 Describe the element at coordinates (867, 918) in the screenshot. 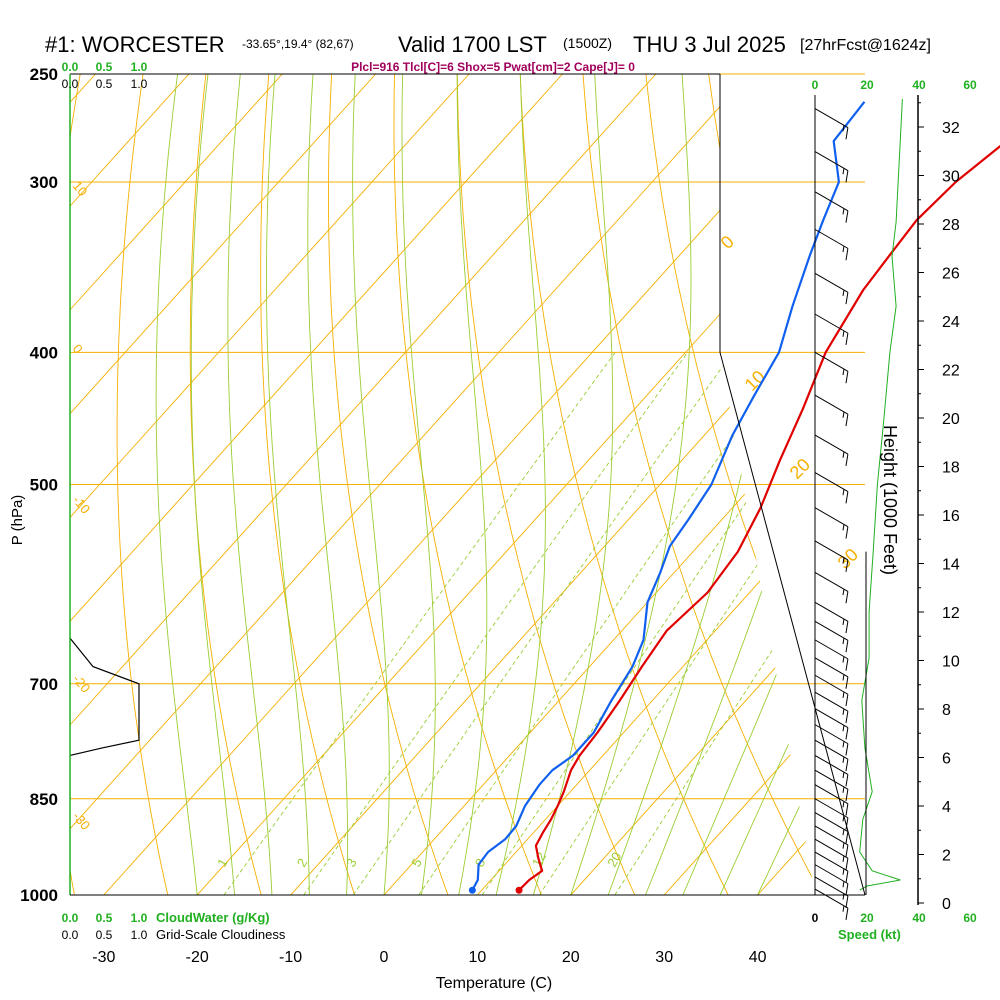

I see `speed-tick-bottom: 20` at that location.